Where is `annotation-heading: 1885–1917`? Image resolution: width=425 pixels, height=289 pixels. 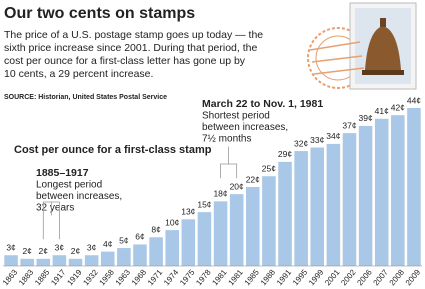
annotation-heading: 1885–1917 is located at coordinates (62, 173).